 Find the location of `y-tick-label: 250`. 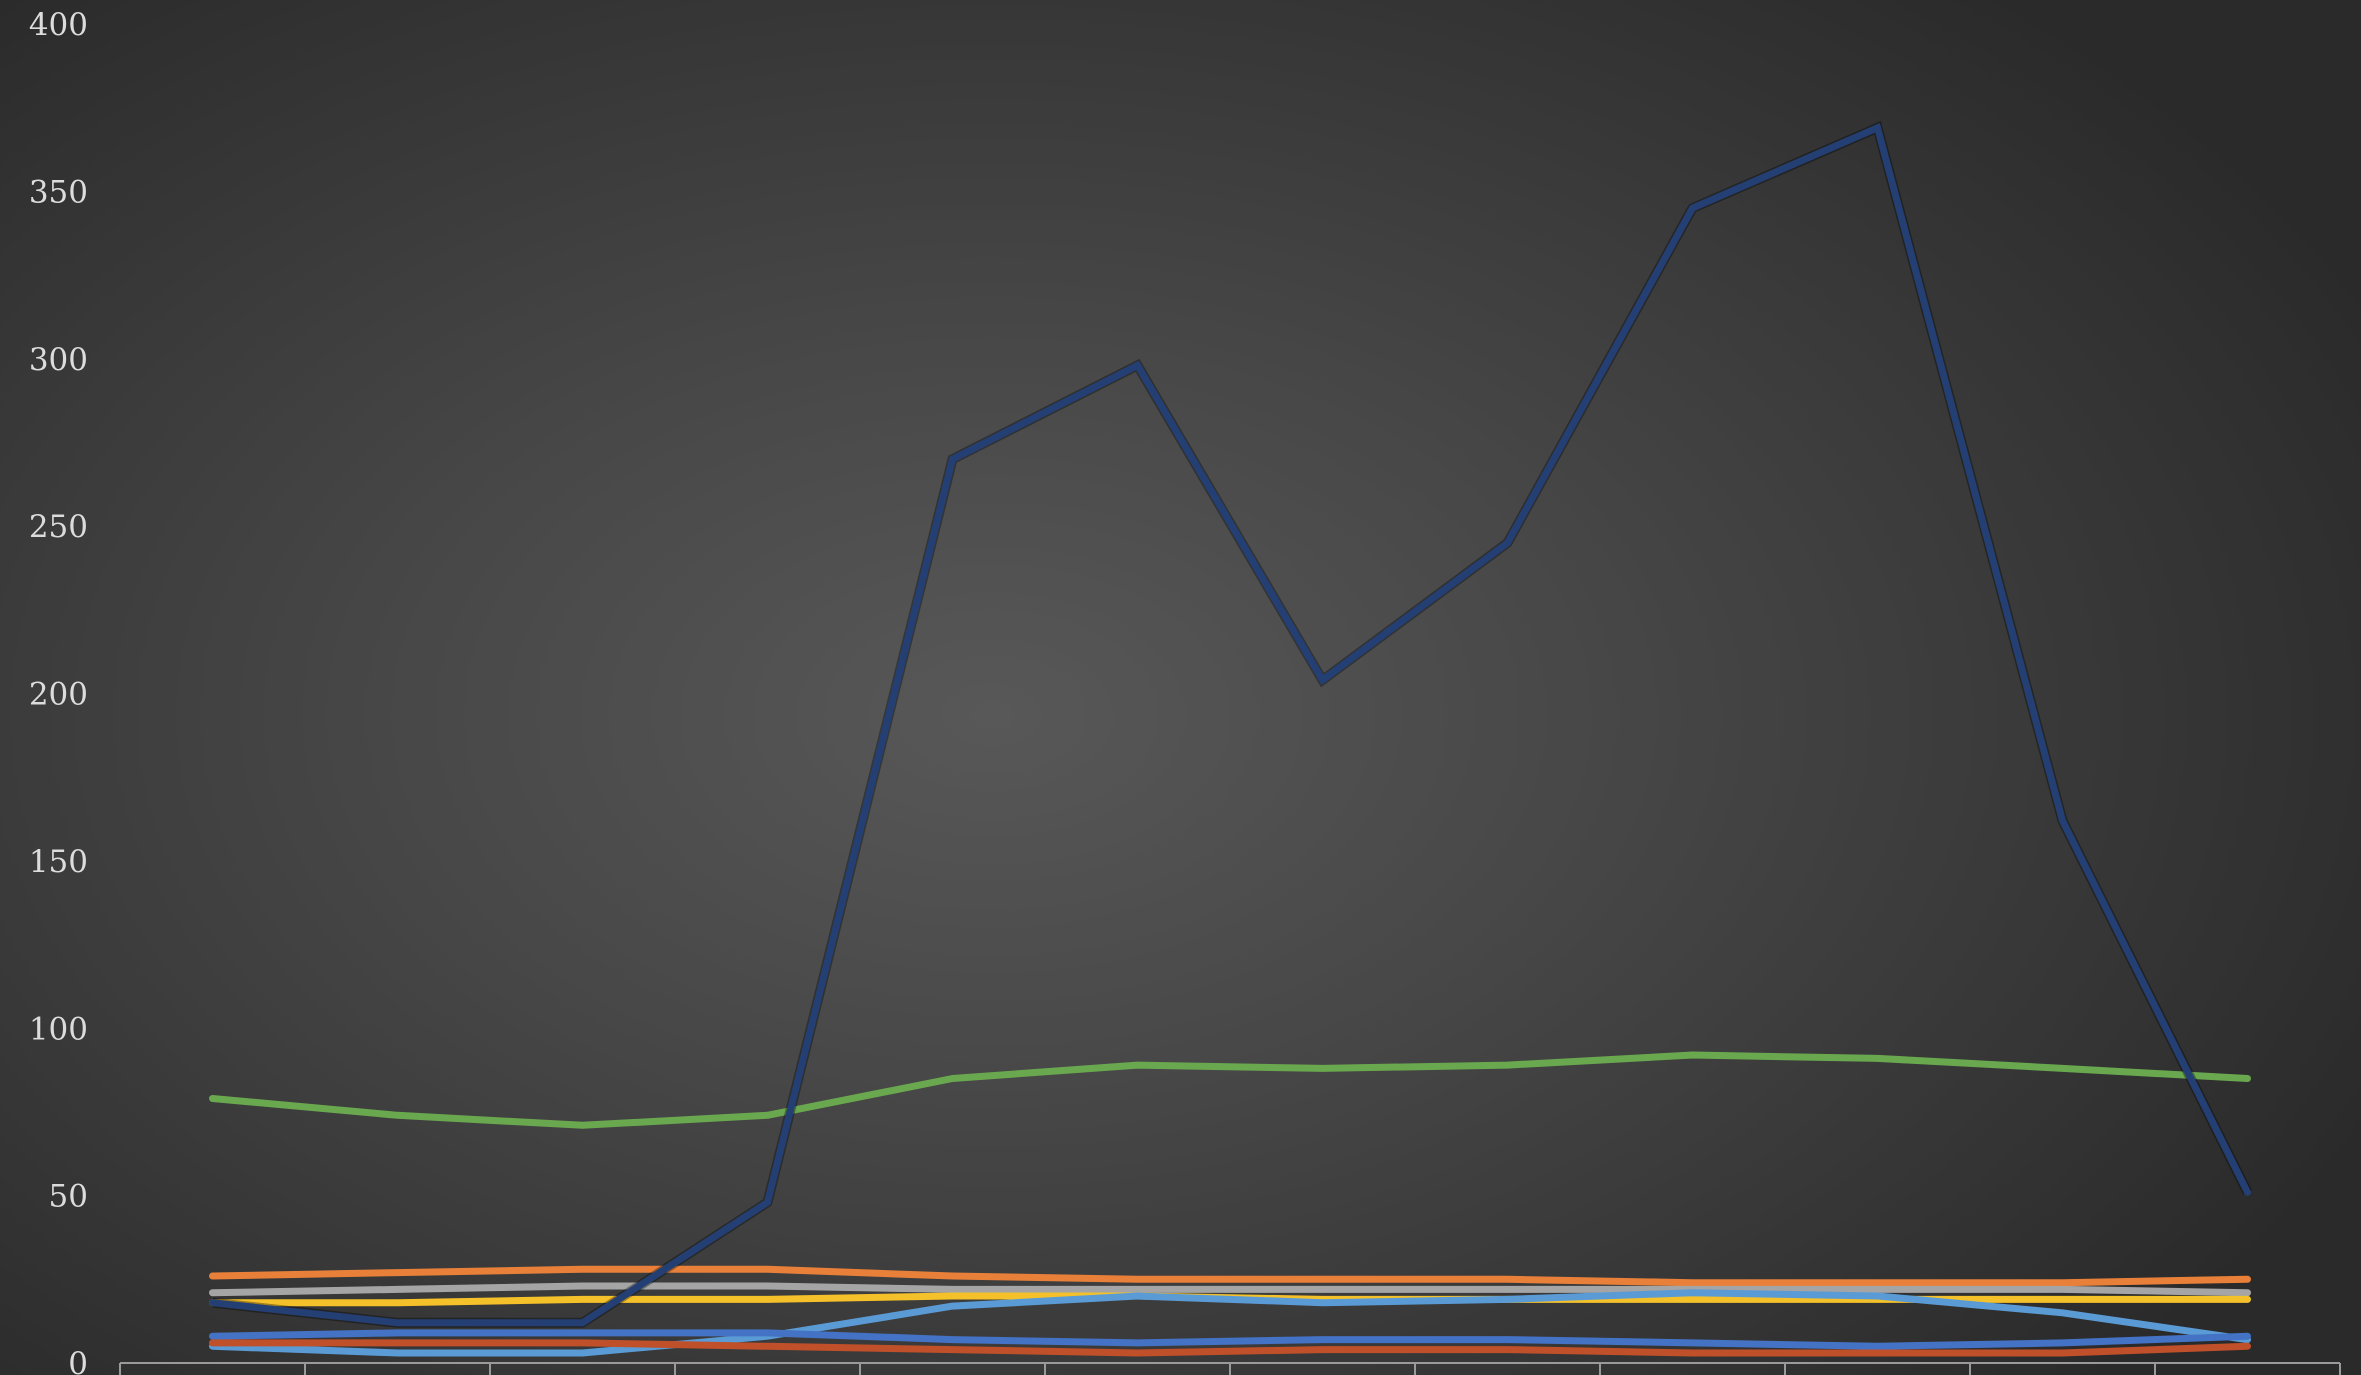

y-tick-label: 250 is located at coordinates (58, 527).